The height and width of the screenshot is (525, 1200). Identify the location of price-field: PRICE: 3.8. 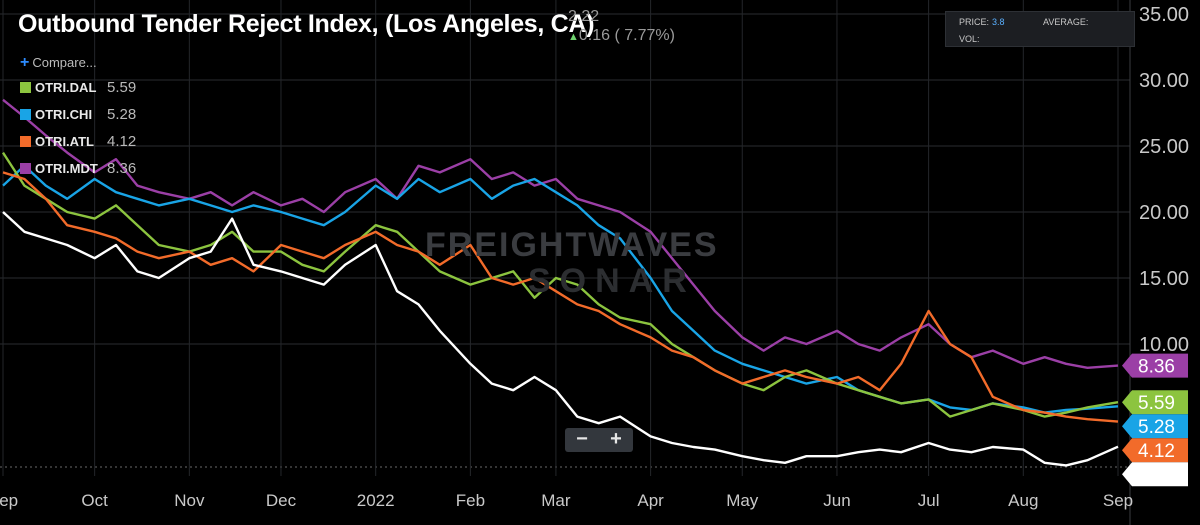
(982, 22).